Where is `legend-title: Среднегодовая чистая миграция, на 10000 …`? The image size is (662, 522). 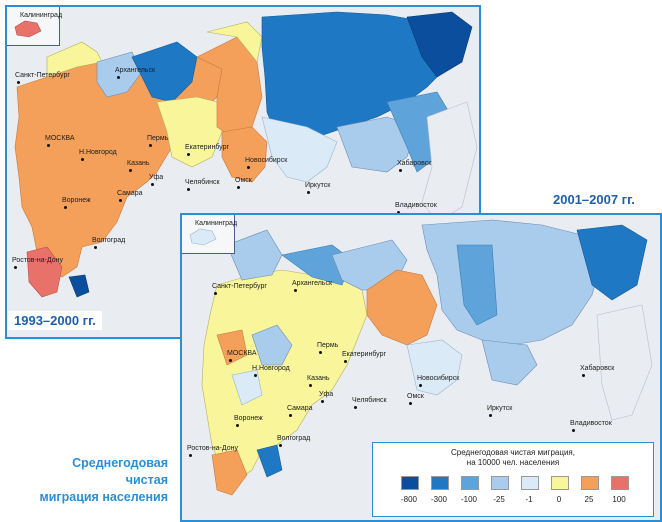
legend-title: Среднегодовая чистая миграция, на 10000 … is located at coordinates (513, 458).